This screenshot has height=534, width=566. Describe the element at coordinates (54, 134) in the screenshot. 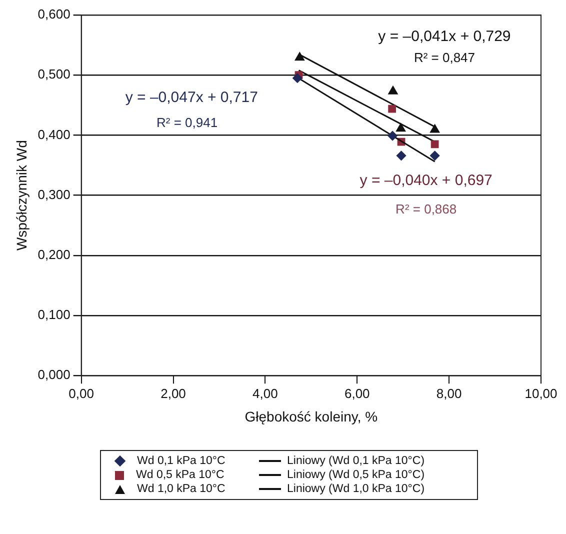

I see `y-tick-label: 0,400` at that location.